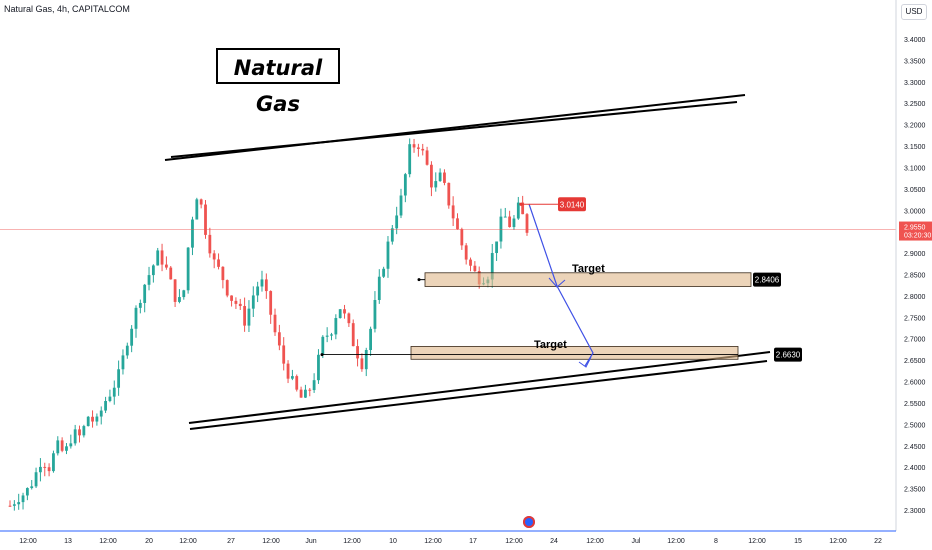 This screenshot has width=932, height=550. Describe the element at coordinates (915, 340) in the screenshot. I see `price-tick-label: 2.7000` at that location.